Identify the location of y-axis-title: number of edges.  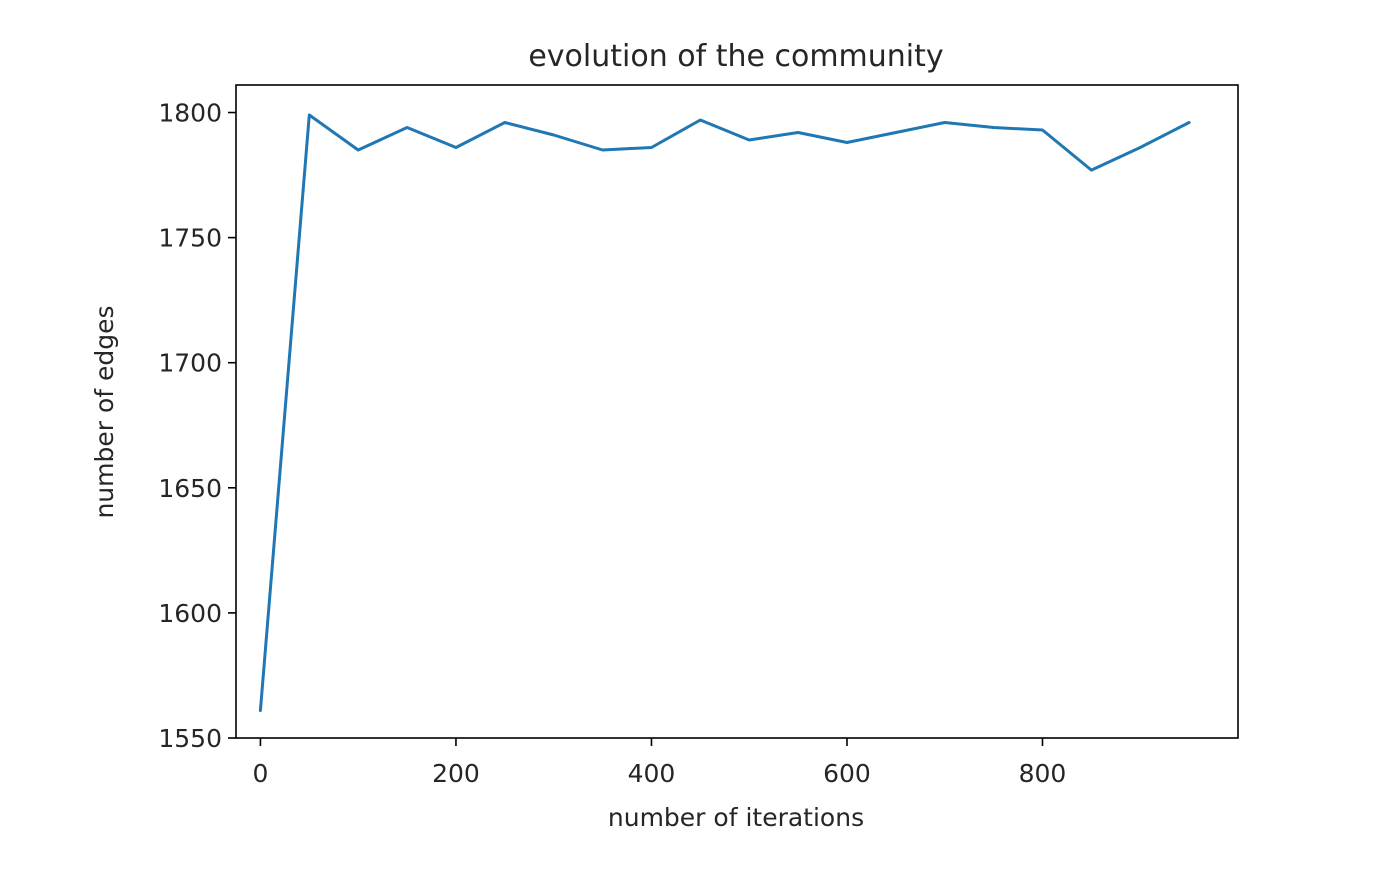
(104, 411).